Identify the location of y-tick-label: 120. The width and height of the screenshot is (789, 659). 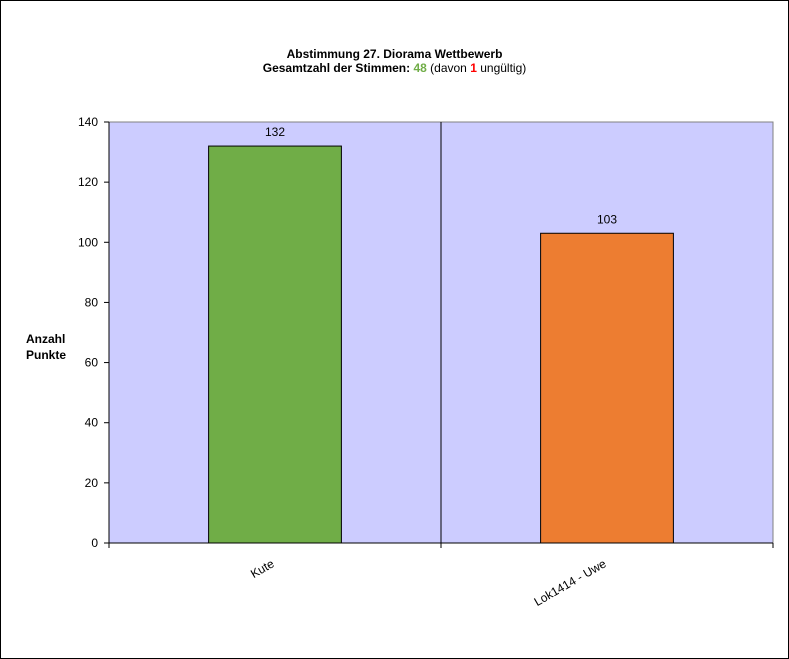
(88, 182).